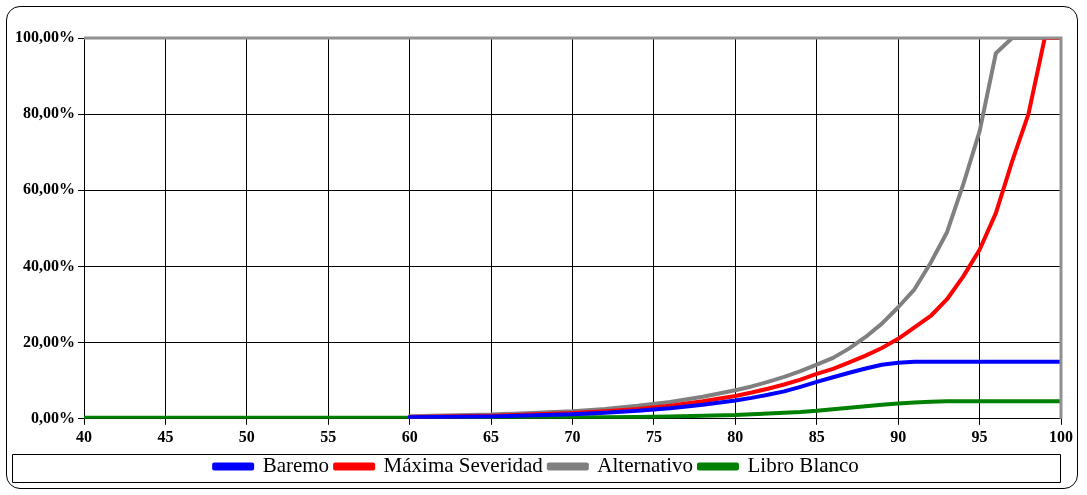  I want to click on x-tick-label: 70, so click(572, 436).